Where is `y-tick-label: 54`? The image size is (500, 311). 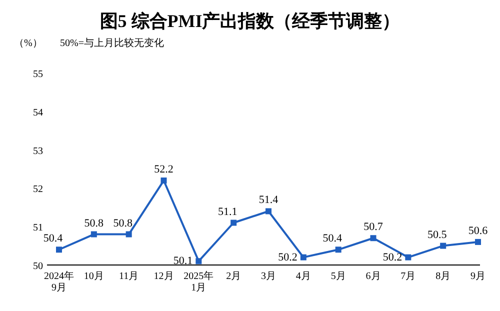 y-tick-label: 54 is located at coordinates (38, 112).